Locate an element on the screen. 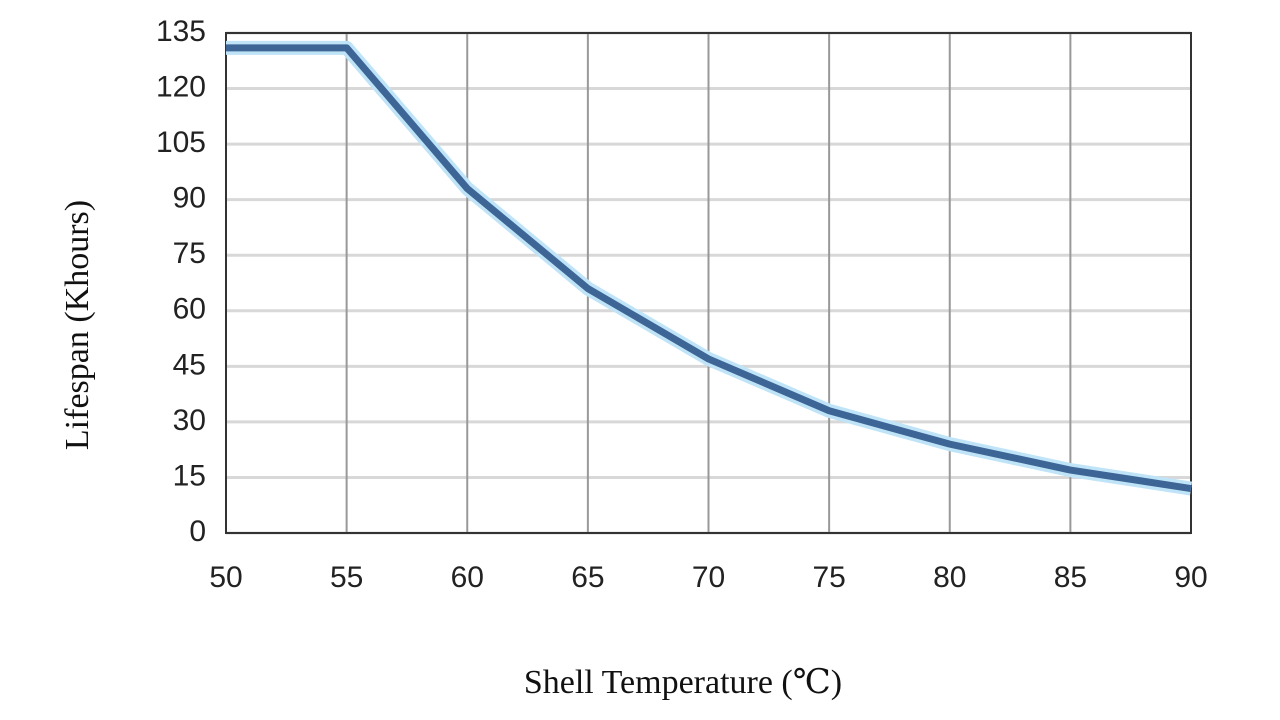 This screenshot has height=720, width=1280. x-tick-label: 75 is located at coordinates (828, 577).